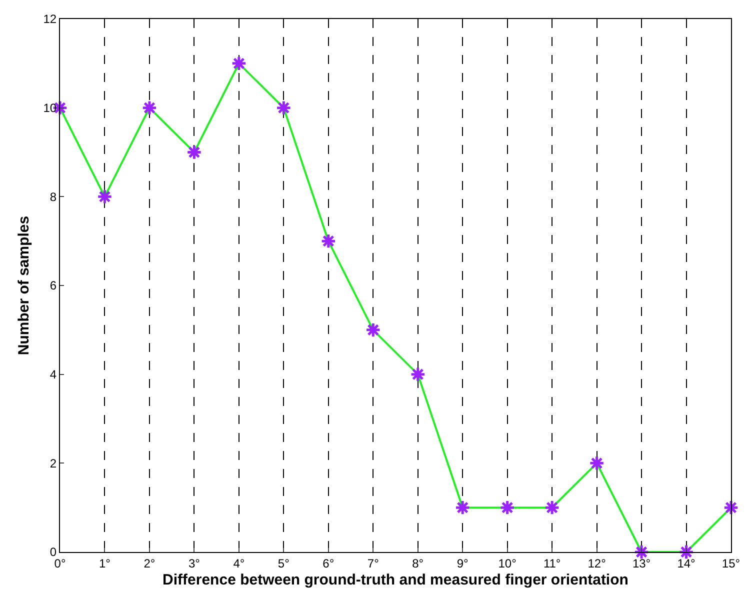 Image resolution: width=752 pixels, height=602 pixels. What do you see at coordinates (395, 579) in the screenshot?
I see `x-axis-title: Difference between ground-truth and measured finger orientation` at bounding box center [395, 579].